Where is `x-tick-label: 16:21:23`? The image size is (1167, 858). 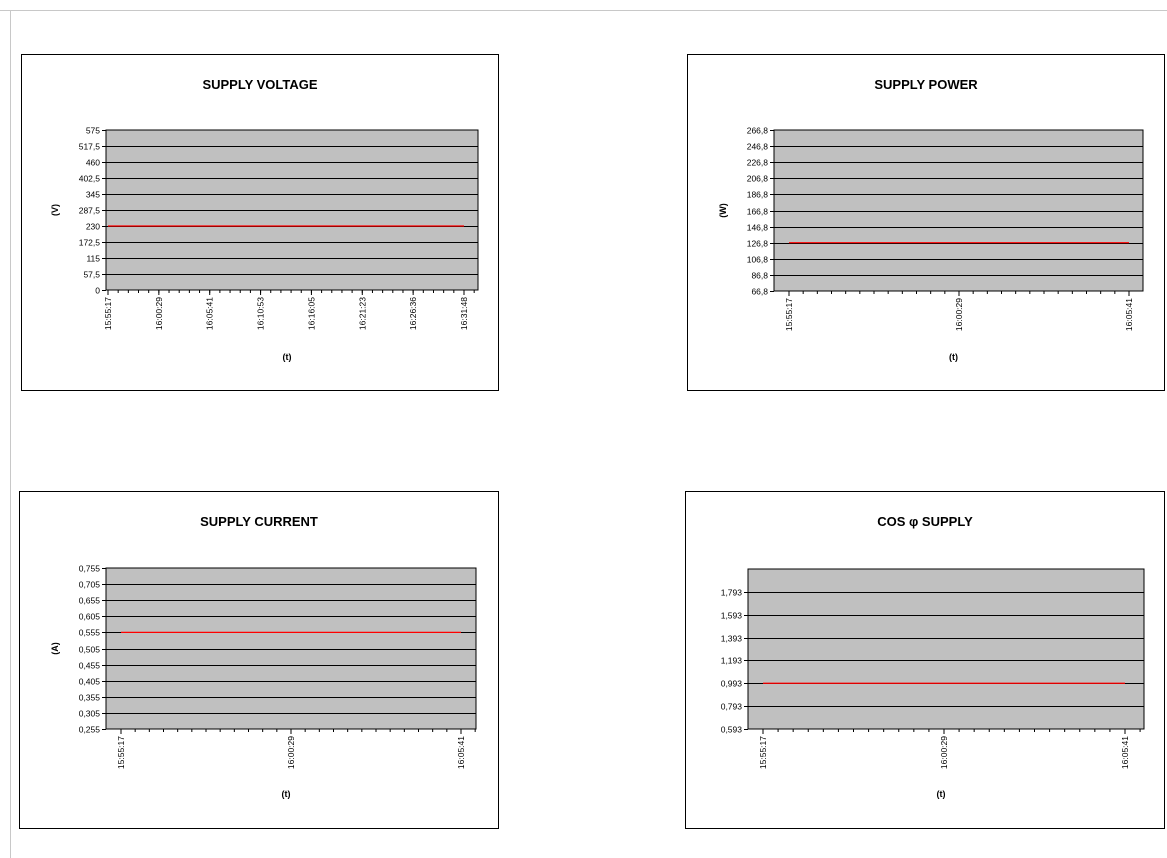 x-tick-label: 16:21:23 is located at coordinates (362, 313).